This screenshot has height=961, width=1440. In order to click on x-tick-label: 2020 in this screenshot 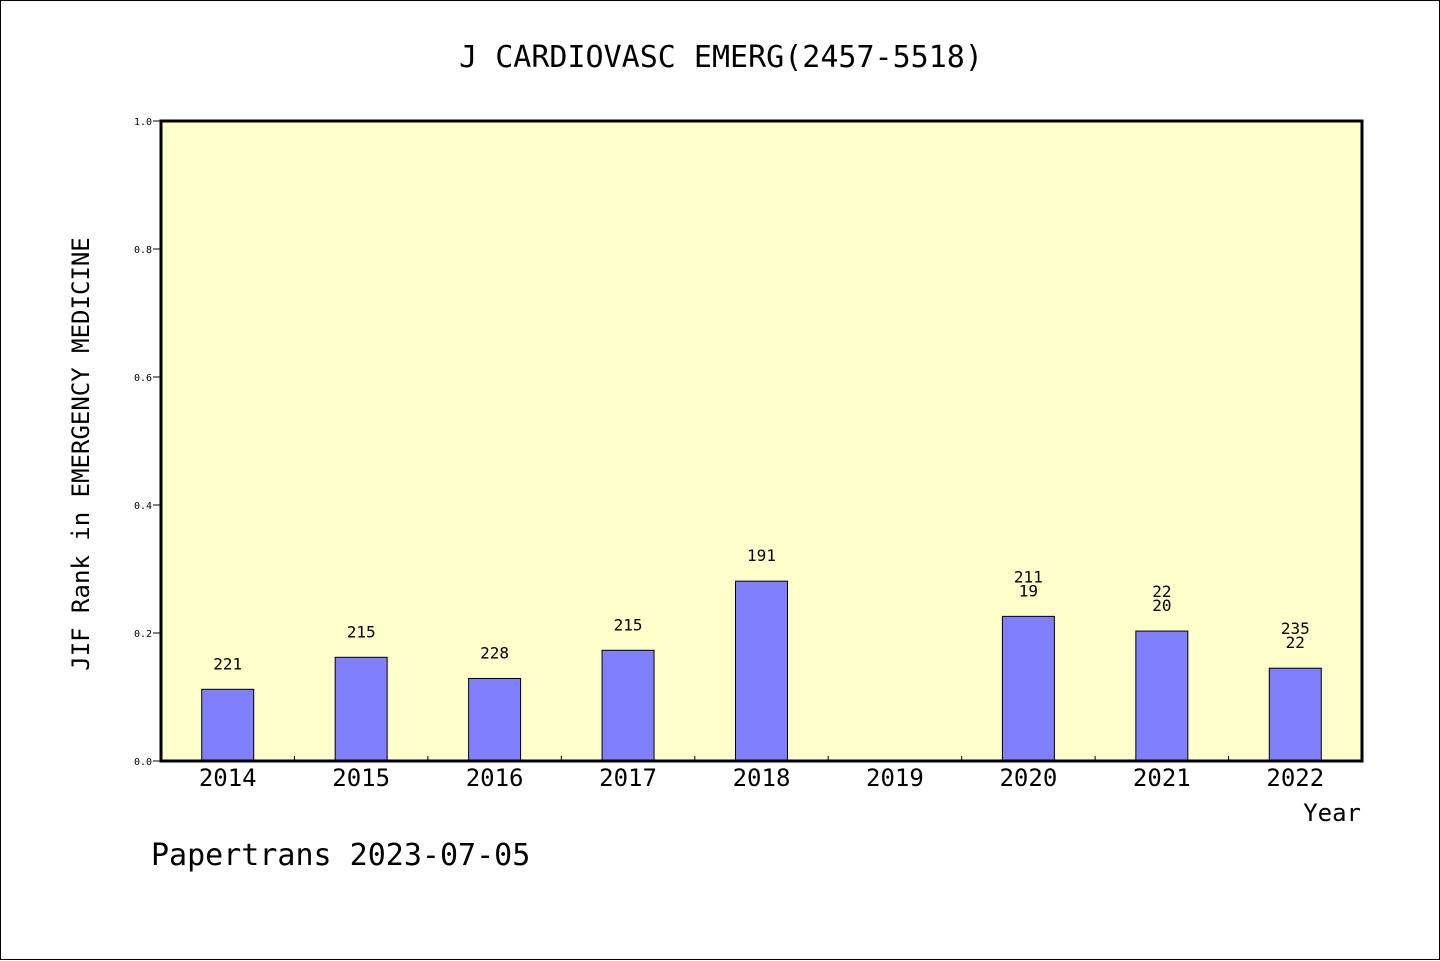, I will do `click(1028, 778)`.